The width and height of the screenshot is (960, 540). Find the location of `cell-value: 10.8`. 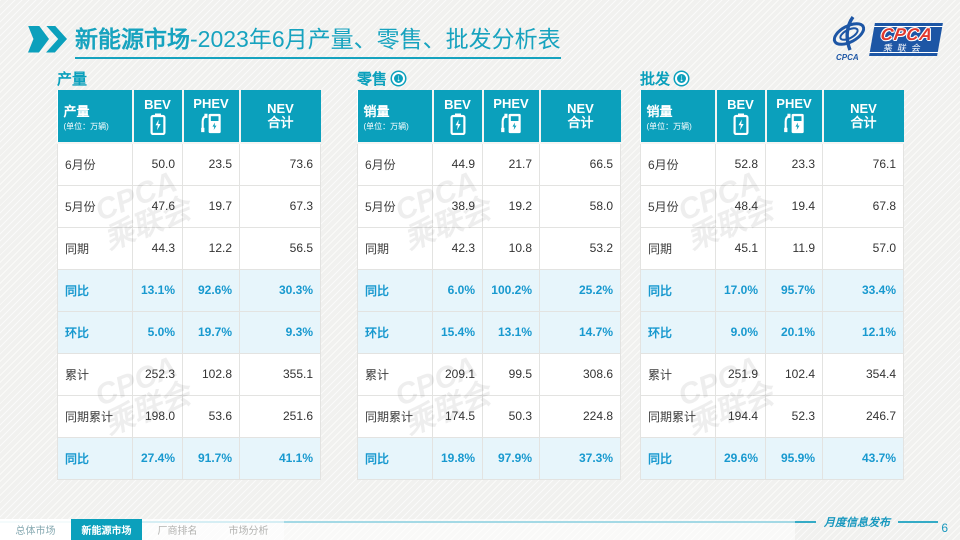

cell-value: 10.8 is located at coordinates (511, 248).